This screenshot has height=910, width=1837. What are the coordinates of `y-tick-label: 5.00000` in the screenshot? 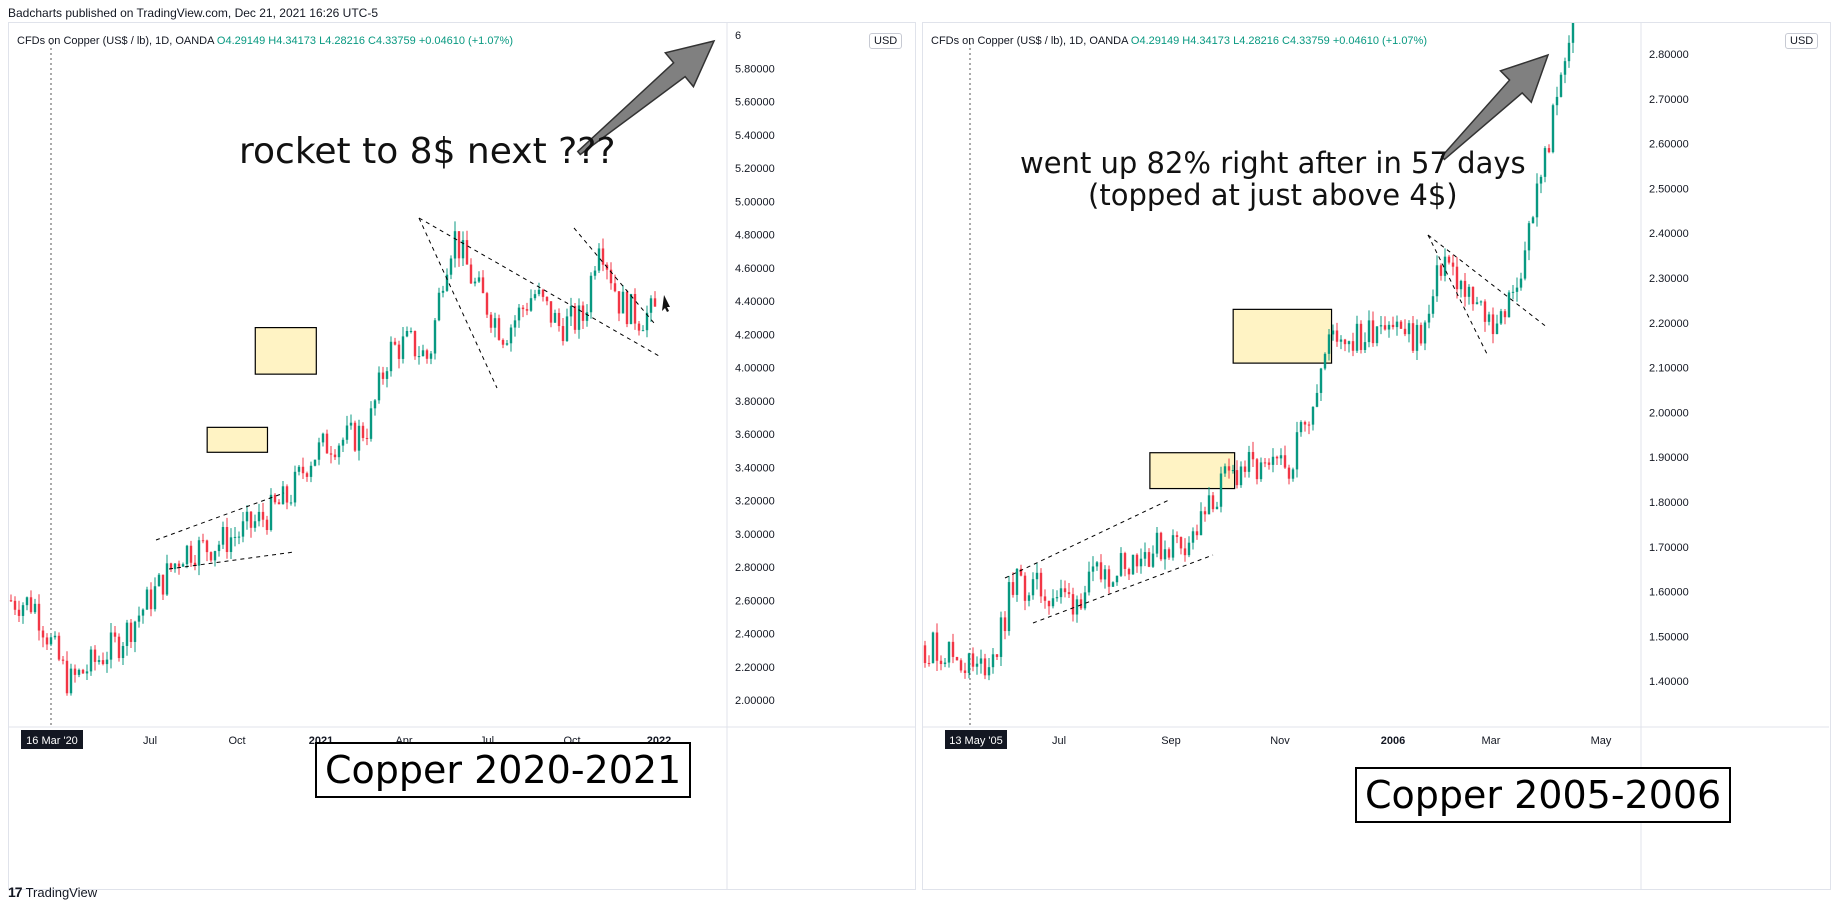 It's located at (755, 202).